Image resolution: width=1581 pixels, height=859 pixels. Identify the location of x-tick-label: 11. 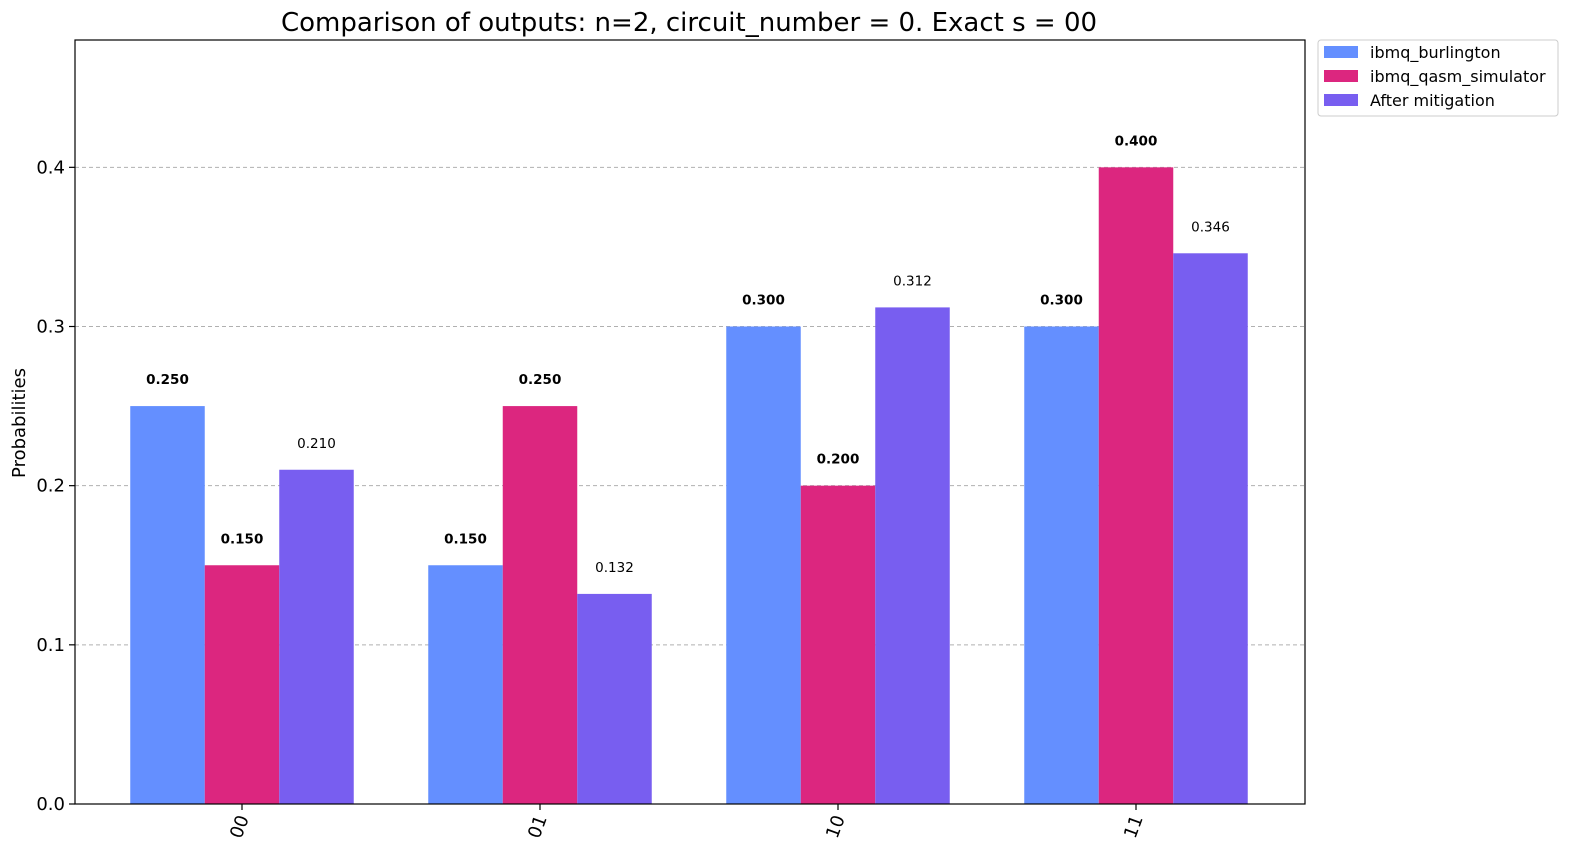
(1134, 827).